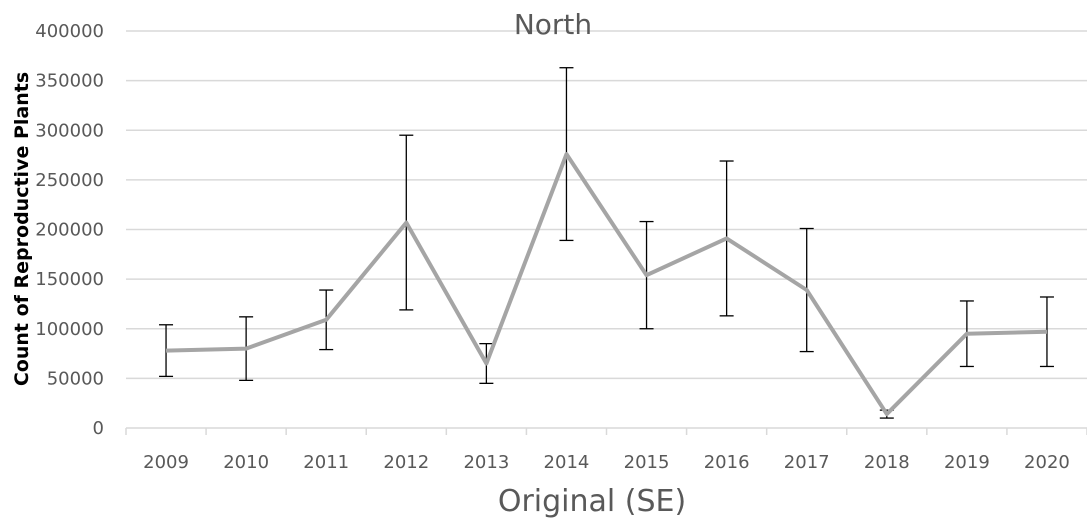 The image size is (1087, 523). Describe the element at coordinates (553, 24) in the screenshot. I see `chart-title: North` at that location.